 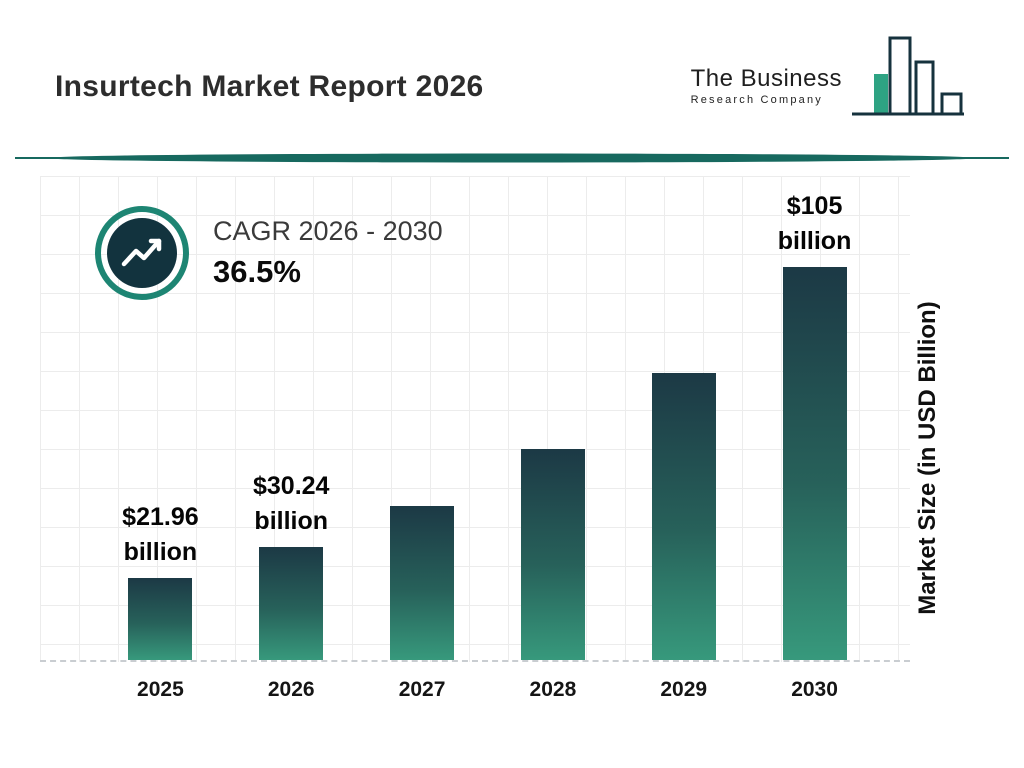 What do you see at coordinates (160, 534) in the screenshot?
I see `bar-value-label-2025: $21.96 billion` at bounding box center [160, 534].